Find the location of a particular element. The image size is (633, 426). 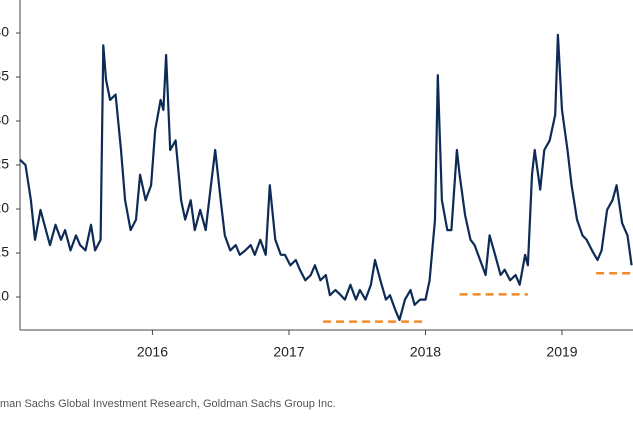

x-tick-label: 2019 is located at coordinates (561, 352).